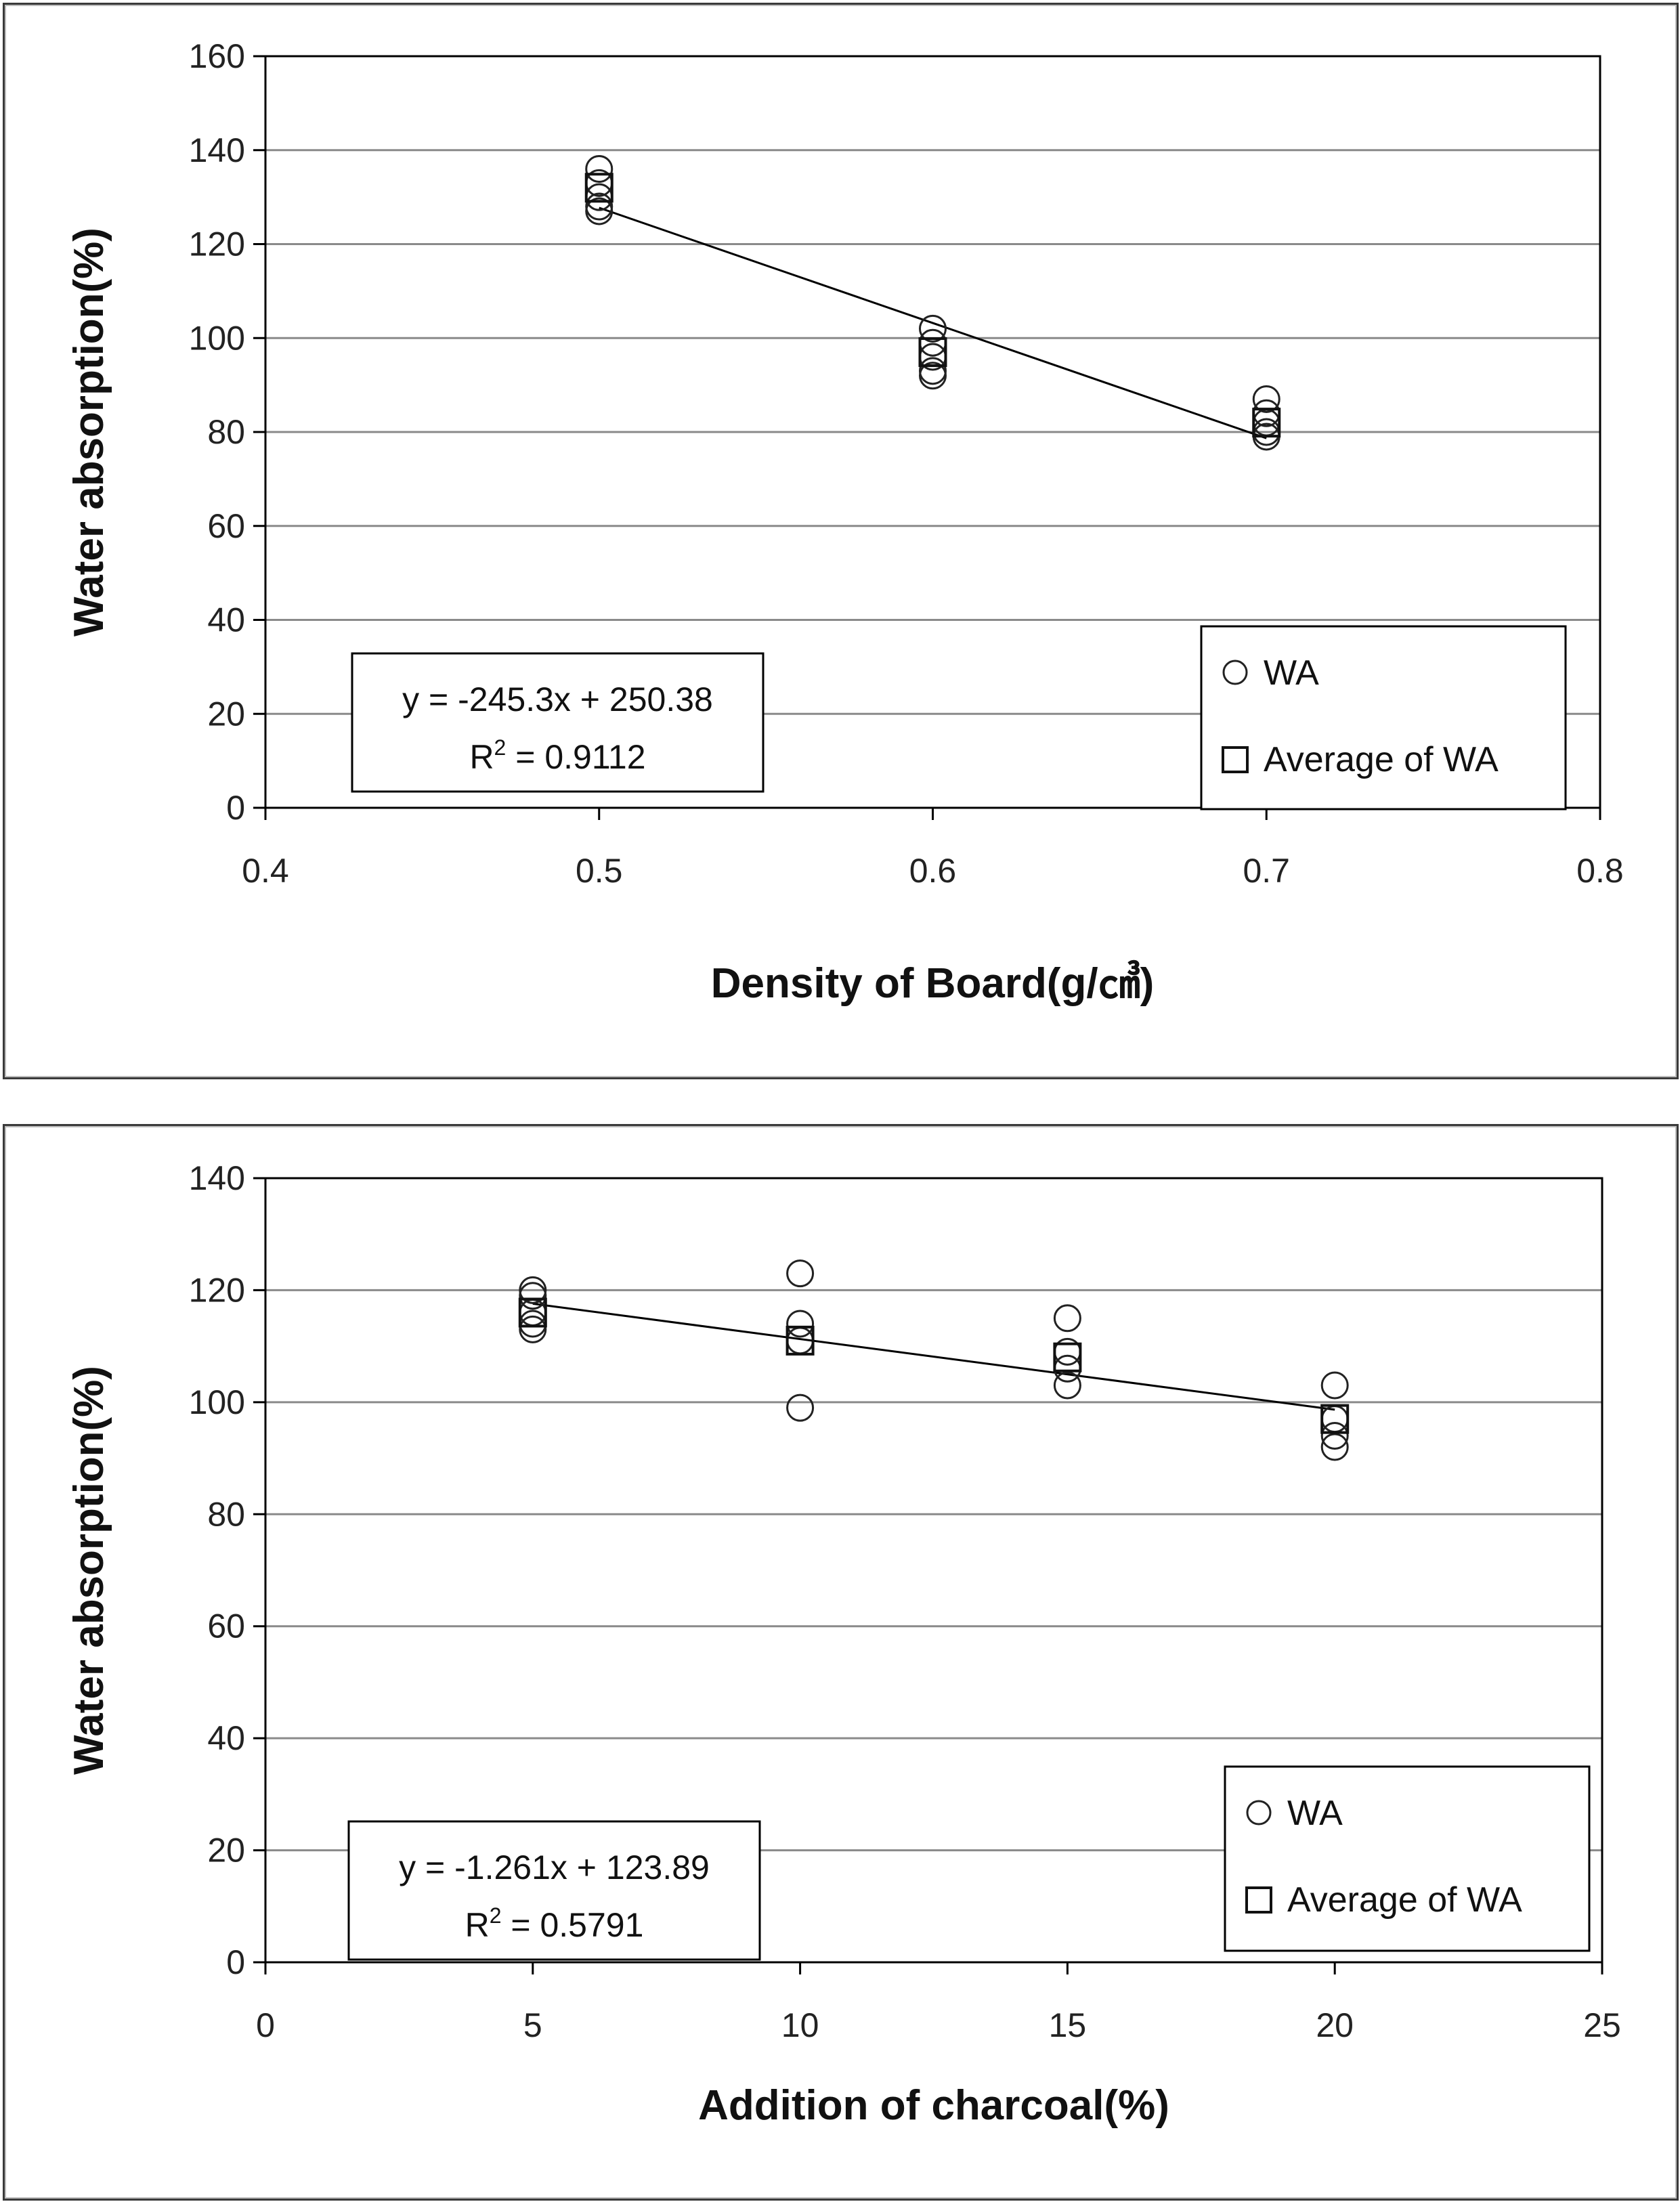  Describe the element at coordinates (575, 757) in the screenshot. I see `r-squared-value: = 0.9112` at that location.